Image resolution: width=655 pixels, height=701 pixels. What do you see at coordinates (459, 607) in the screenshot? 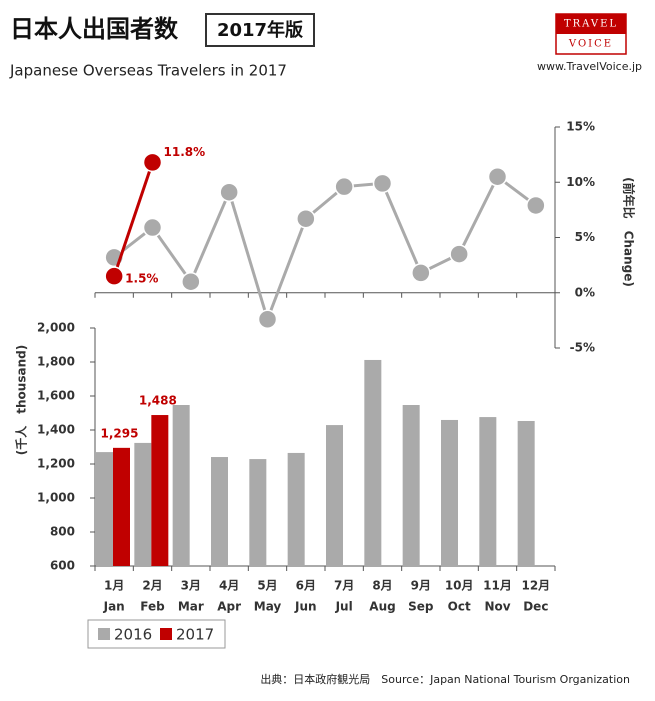
I see `x-tick-label-en: Oct` at bounding box center [459, 607].